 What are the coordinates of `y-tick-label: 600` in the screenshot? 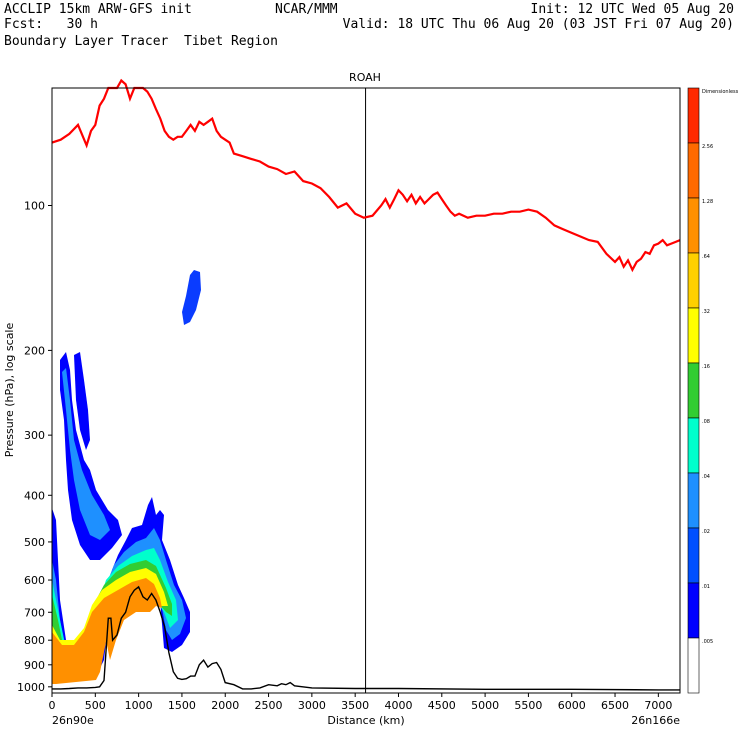 It's located at (34, 580).